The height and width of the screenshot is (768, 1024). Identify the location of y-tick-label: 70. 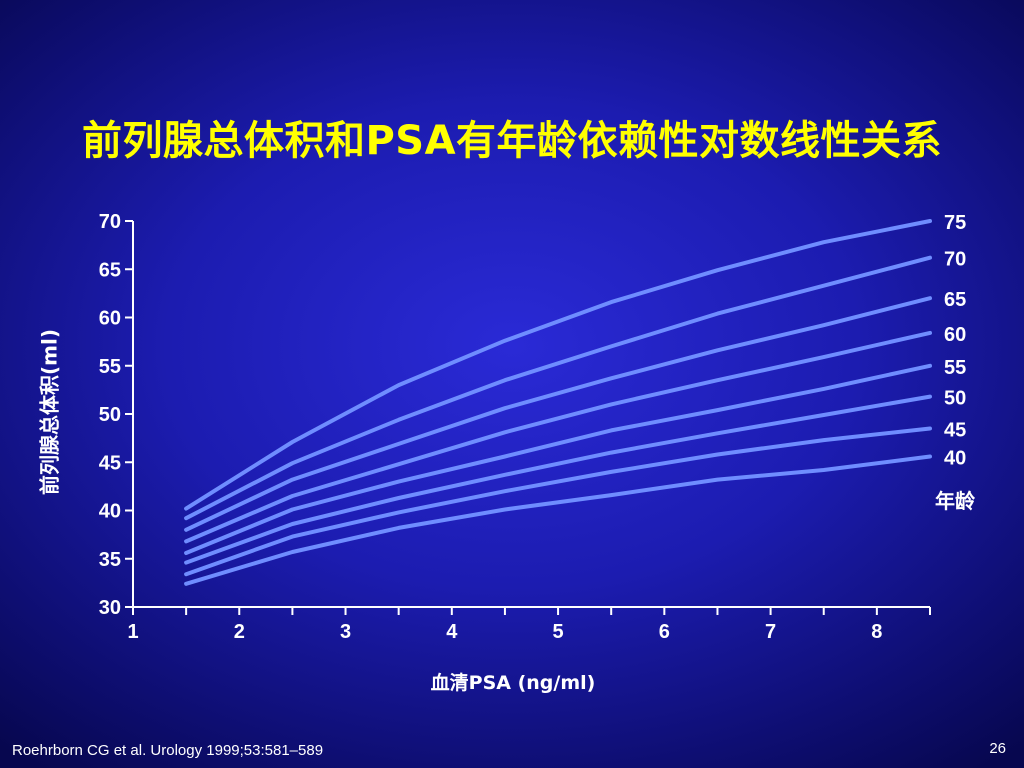
(110, 222).